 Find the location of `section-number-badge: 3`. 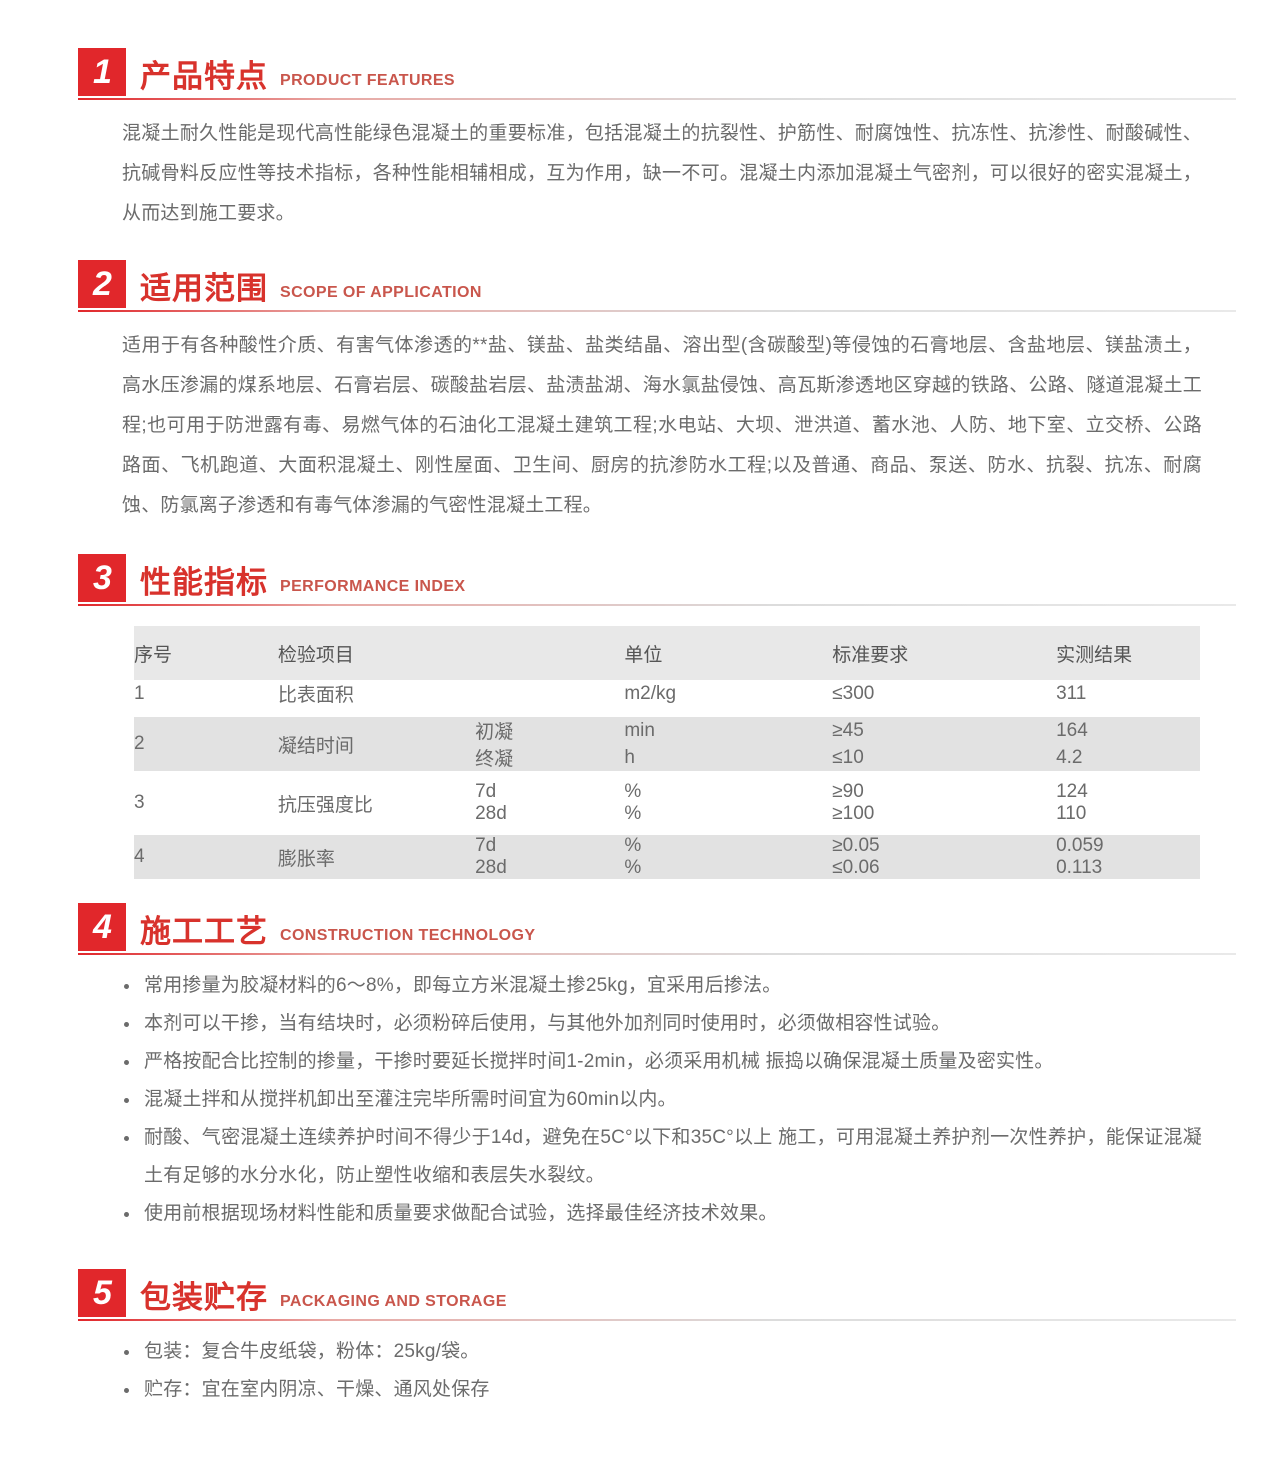

section-number-badge: 3 is located at coordinates (102, 578).